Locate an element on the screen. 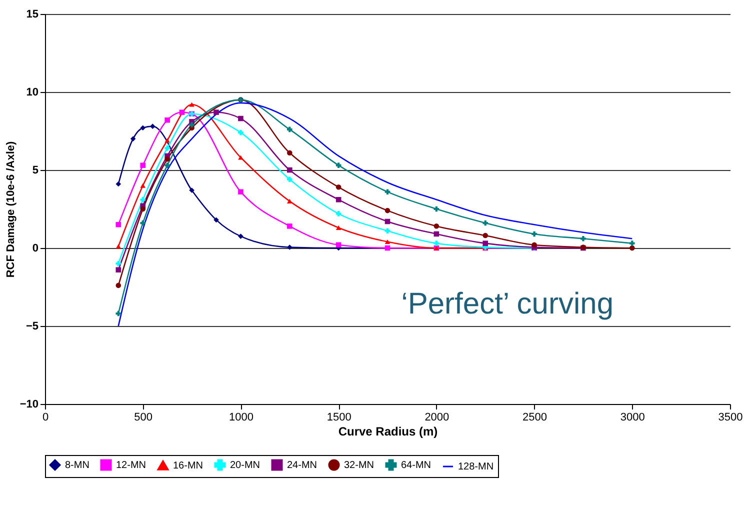  x-tick-label: 500 is located at coordinates (143, 418).